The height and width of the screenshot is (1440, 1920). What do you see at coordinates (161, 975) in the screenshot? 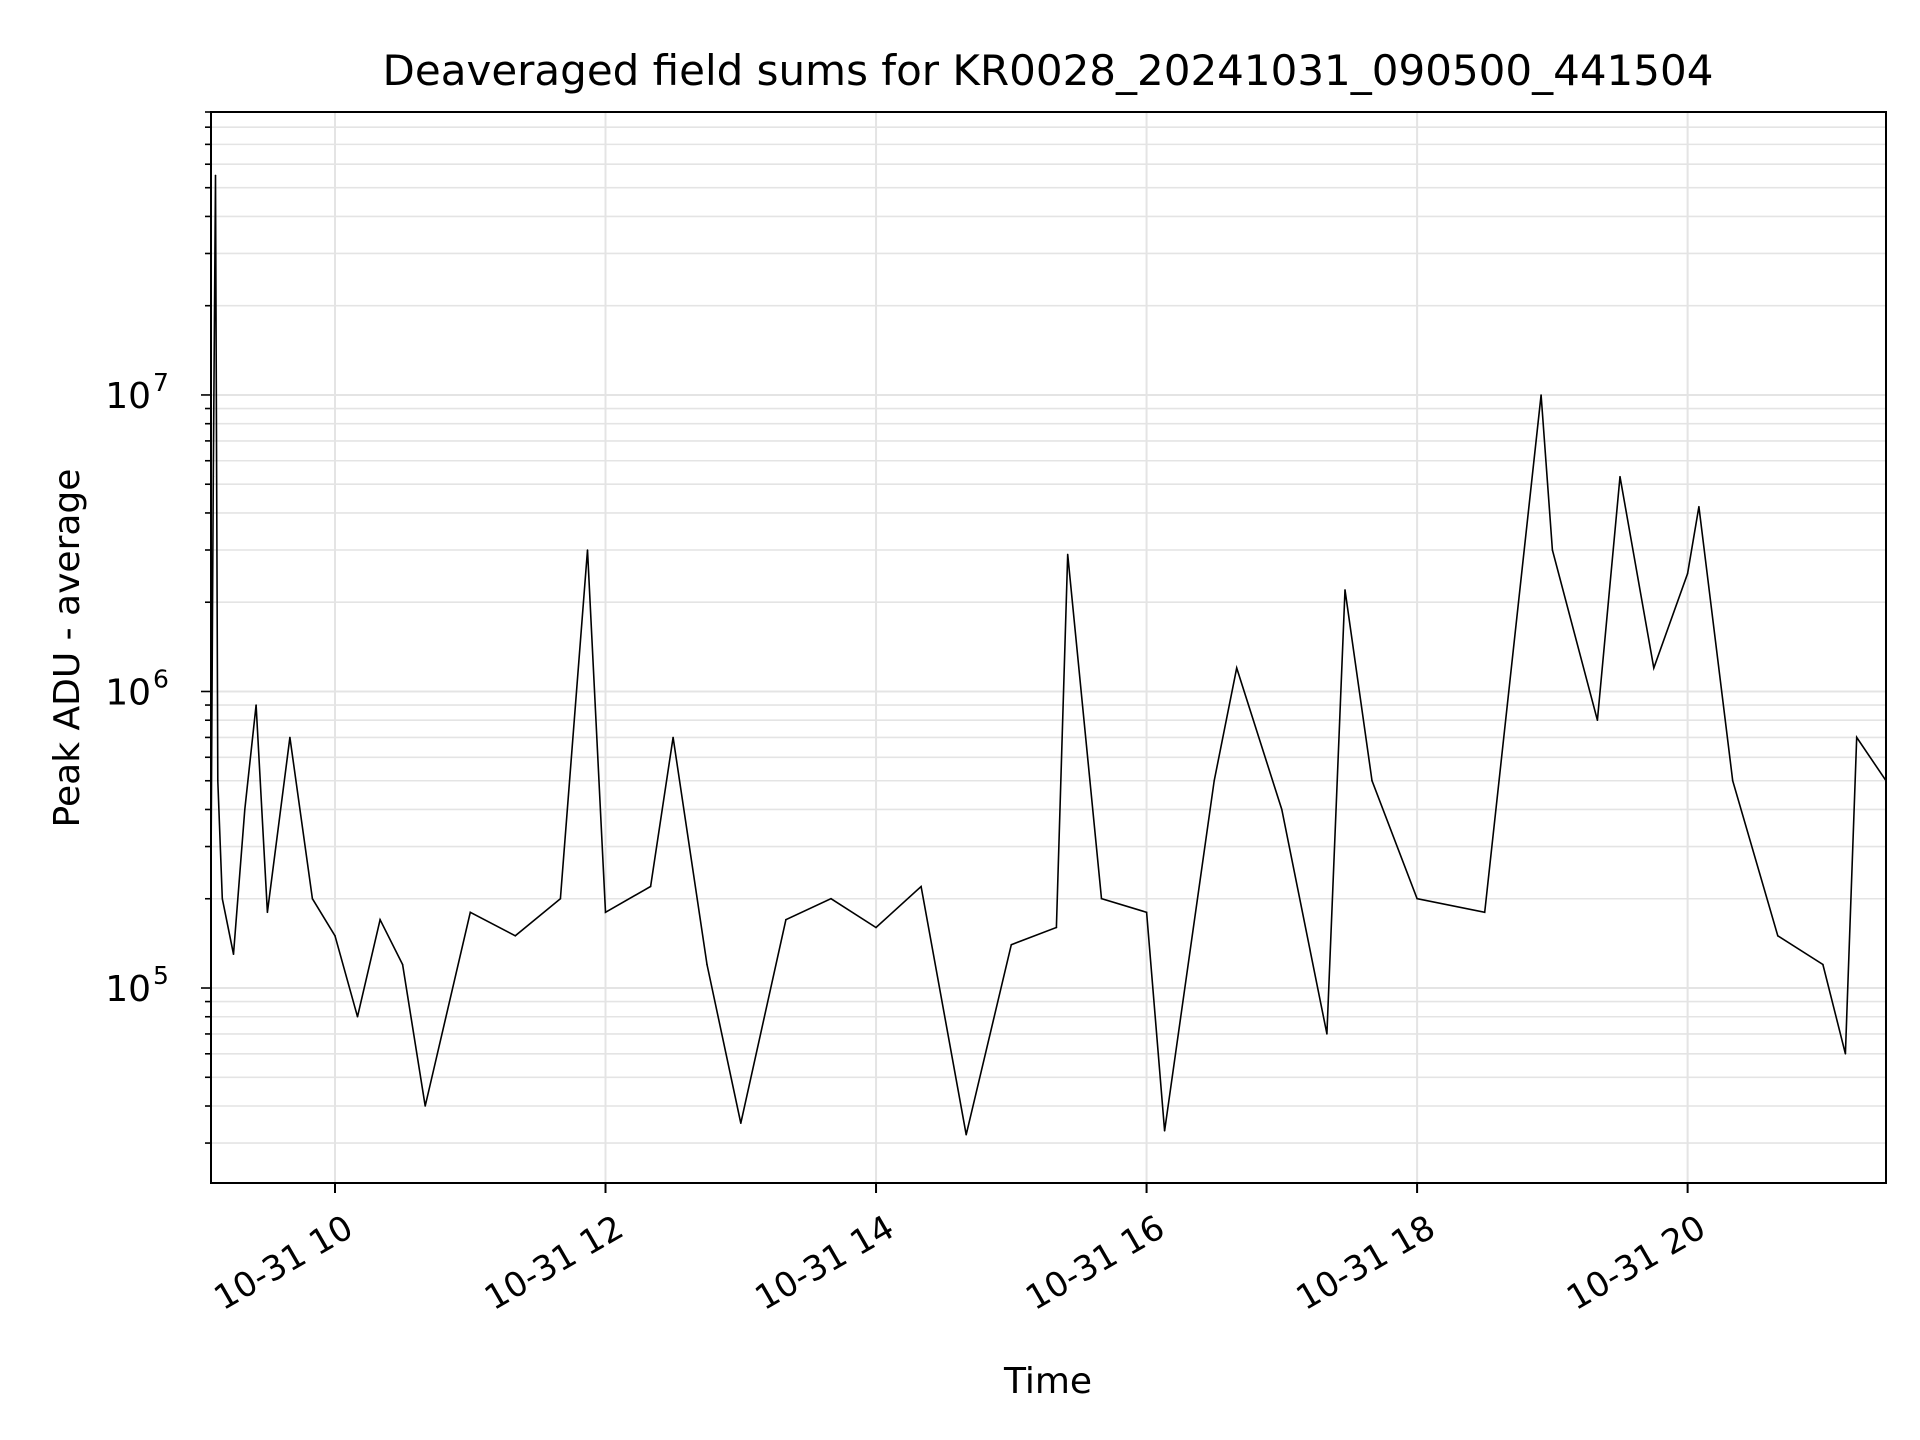
I see `y-tick-exponent: 5` at bounding box center [161, 975].